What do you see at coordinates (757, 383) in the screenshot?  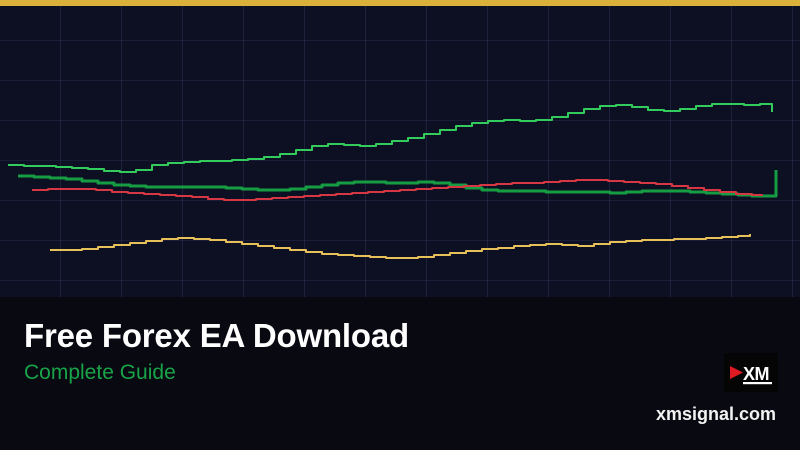 I see `xm-logo-underline` at bounding box center [757, 383].